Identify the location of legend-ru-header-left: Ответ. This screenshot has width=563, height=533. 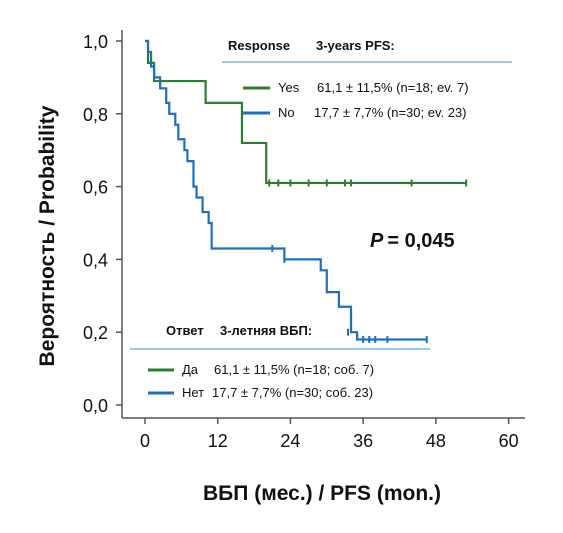
(185, 330).